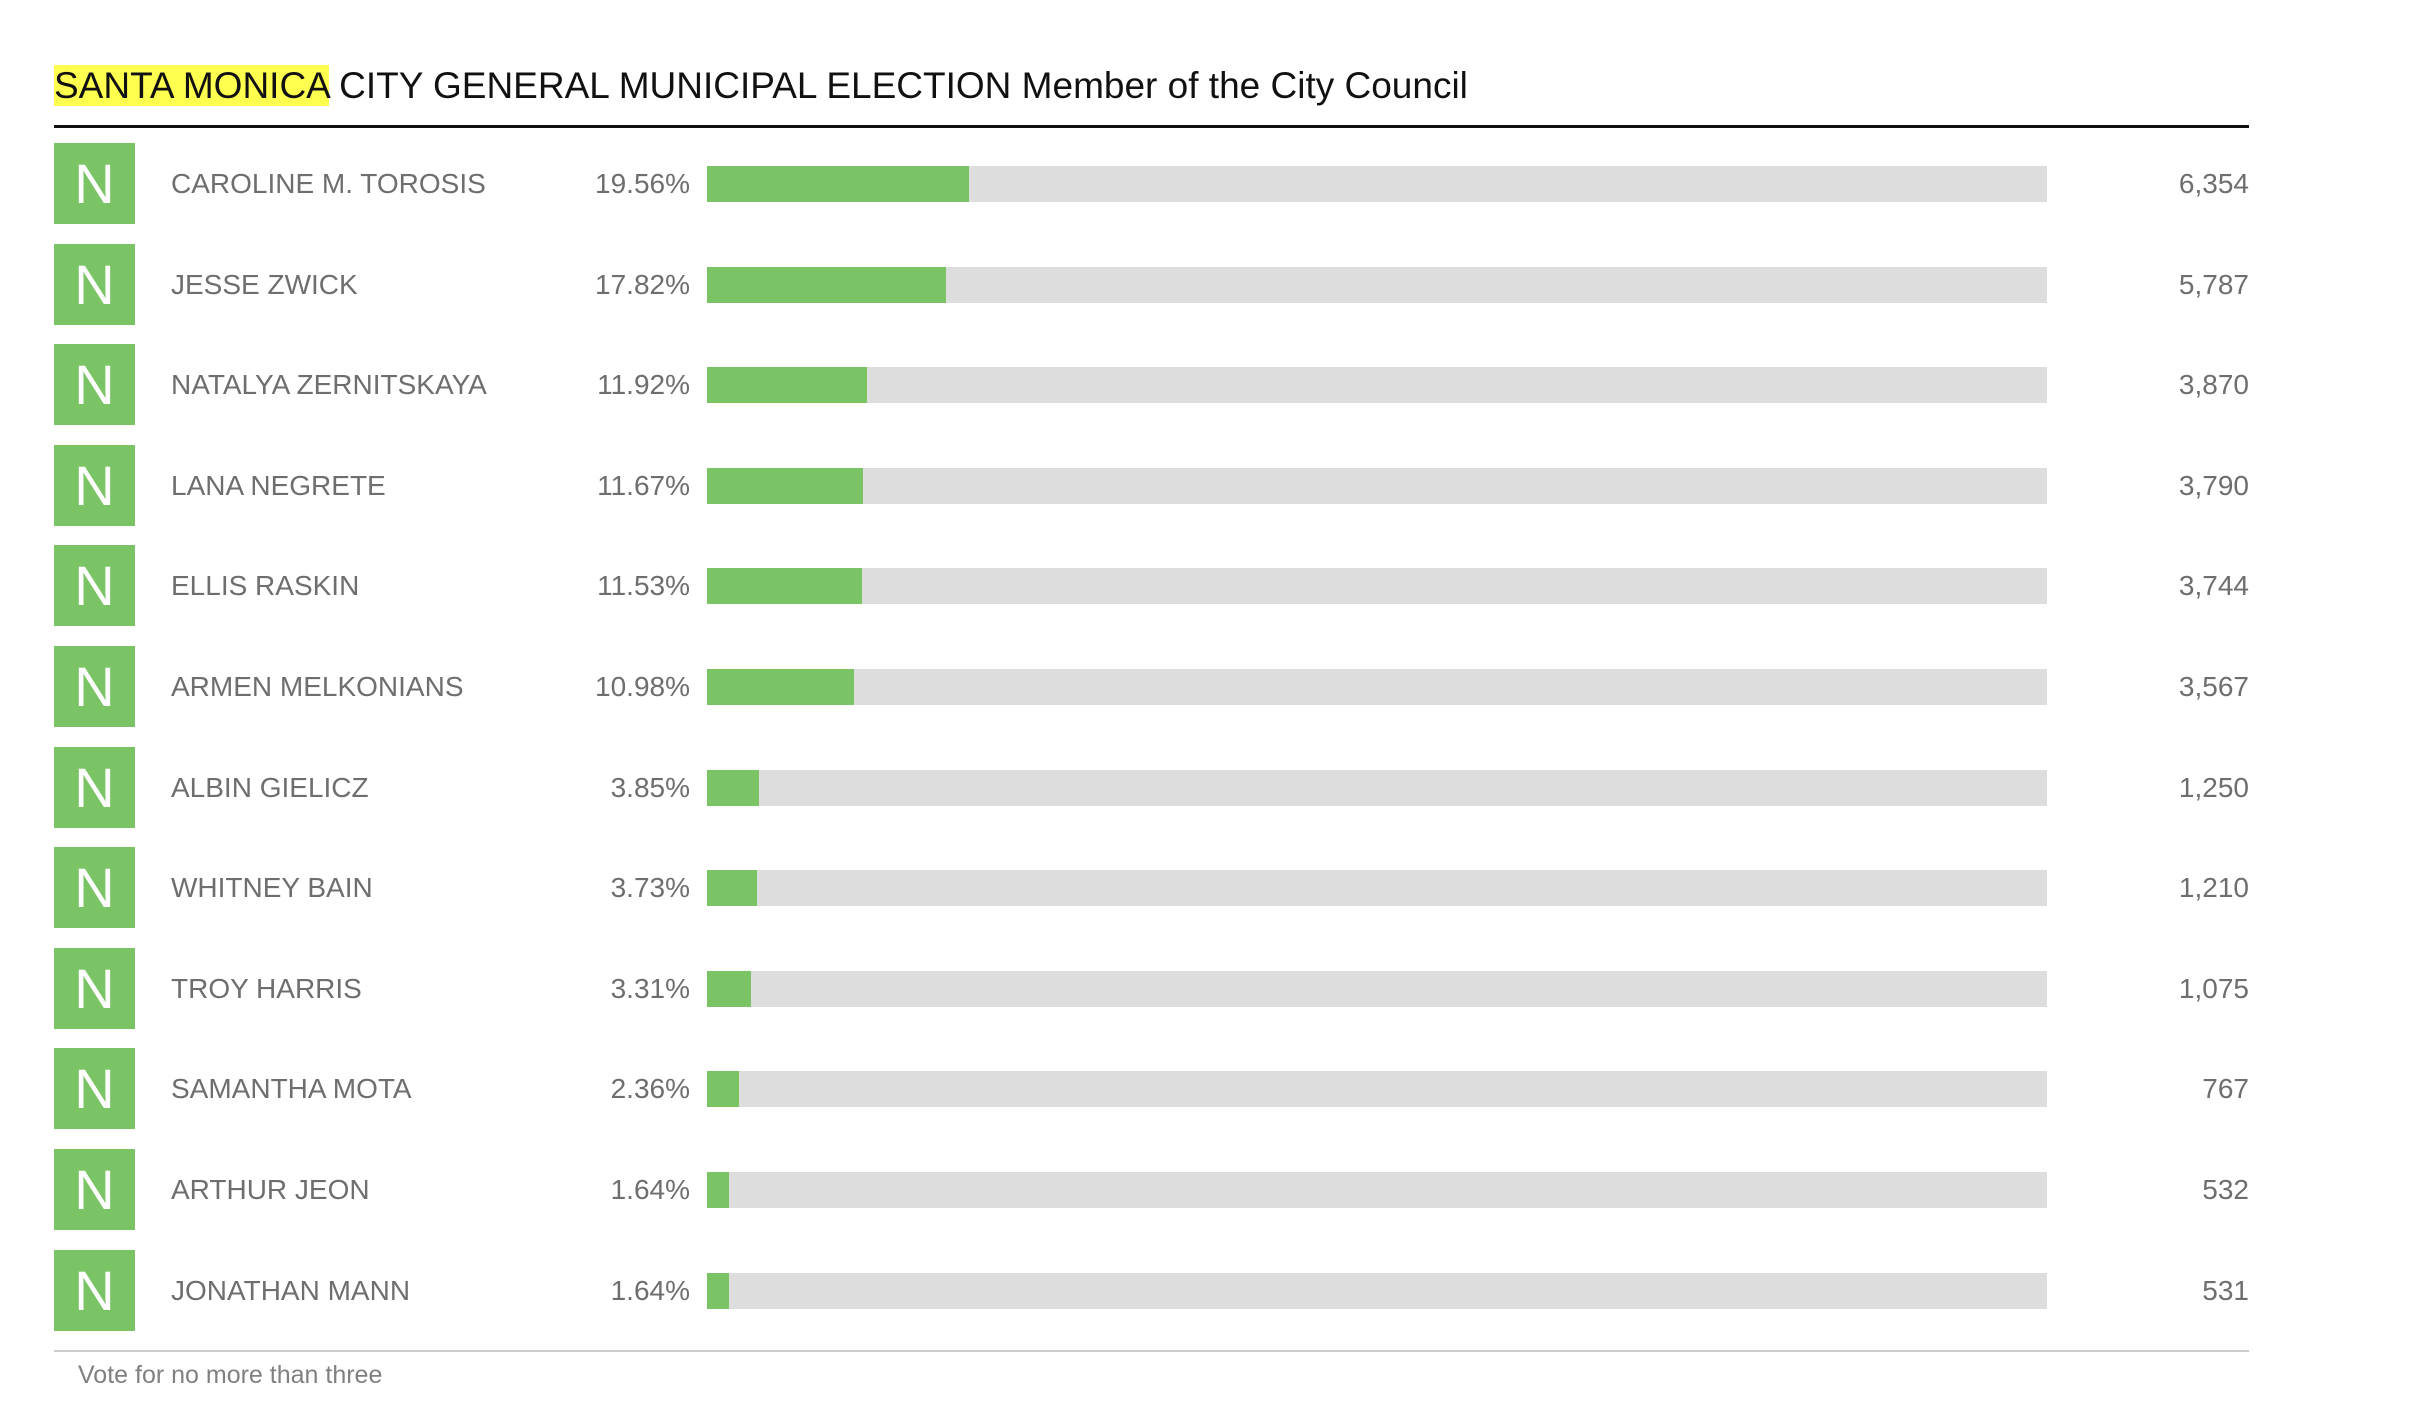  What do you see at coordinates (317, 686) in the screenshot?
I see `candidate-name: ARMEN MELKONIANS` at bounding box center [317, 686].